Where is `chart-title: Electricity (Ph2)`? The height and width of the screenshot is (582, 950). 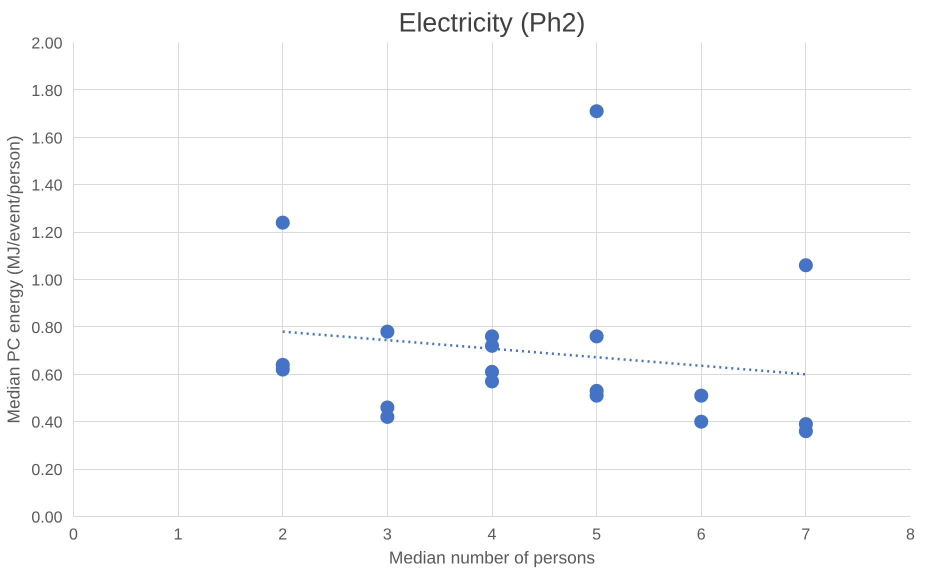
chart-title: Electricity (Ph2) is located at coordinates (492, 23).